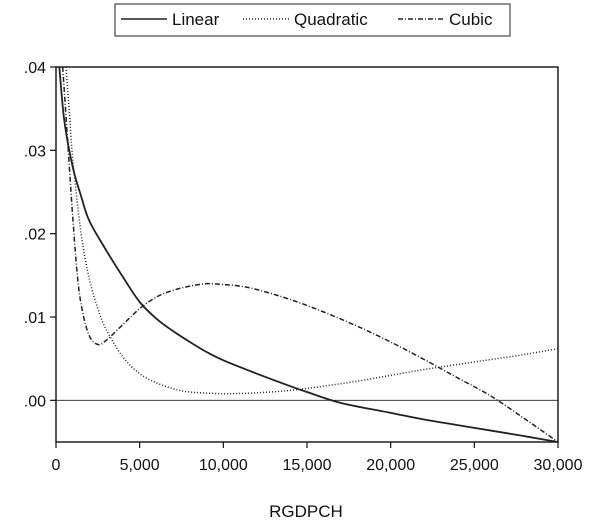  I want to click on y-tick-label: .03, so click(35, 151).